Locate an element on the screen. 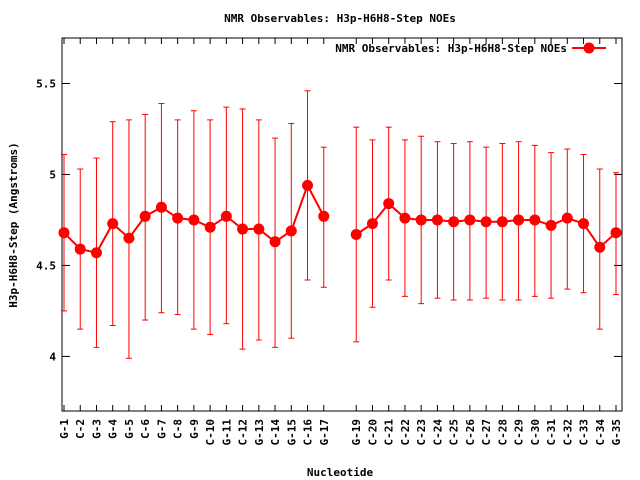 The width and height of the screenshot is (640, 480). x-tick-label: G-11 is located at coordinates (226, 432).